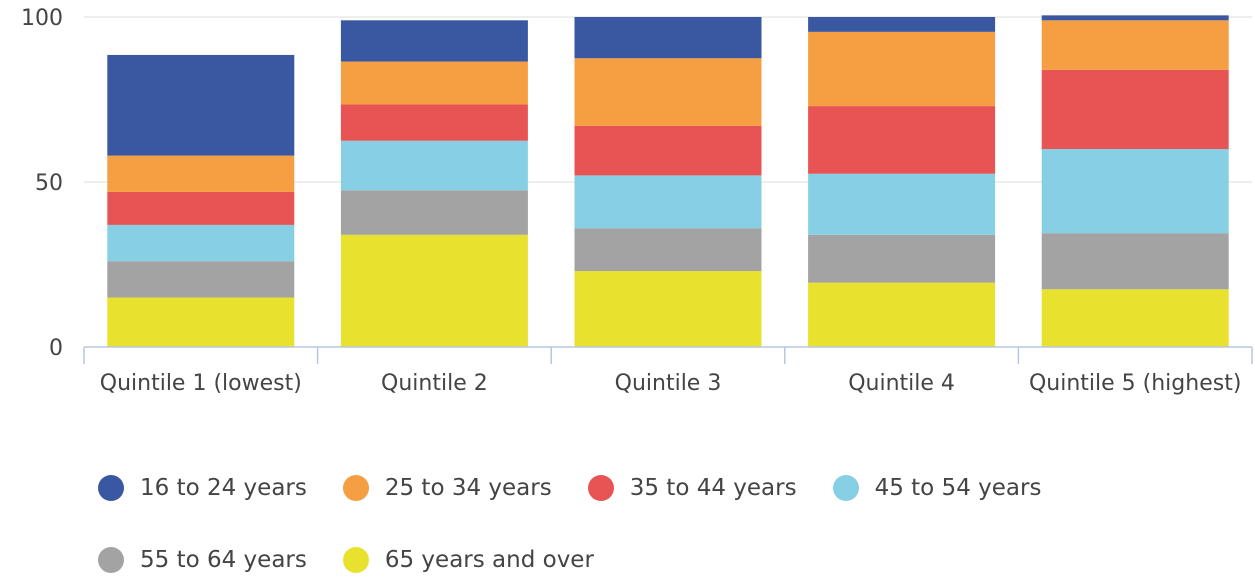 The height and width of the screenshot is (578, 1255). Describe the element at coordinates (668, 309) in the screenshot. I see `bar-q3-65-years-and-over` at that location.